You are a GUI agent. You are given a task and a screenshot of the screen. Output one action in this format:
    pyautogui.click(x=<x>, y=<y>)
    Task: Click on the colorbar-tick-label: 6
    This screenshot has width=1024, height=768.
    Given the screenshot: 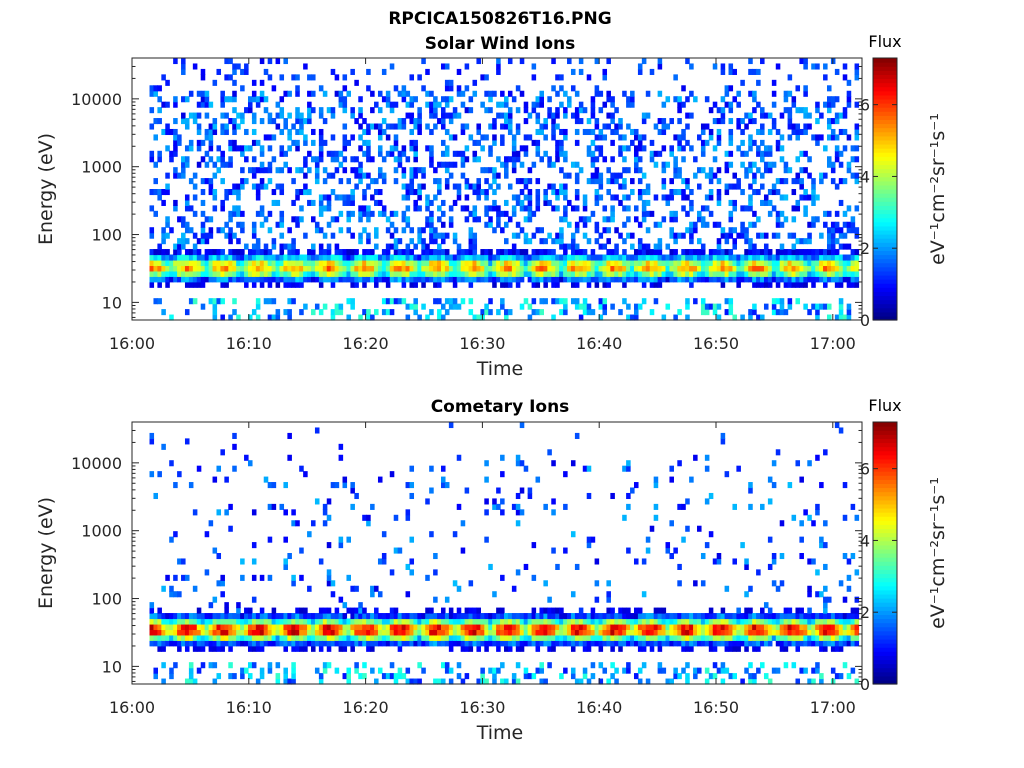 What is the action you would take?
    pyautogui.click(x=865, y=105)
    